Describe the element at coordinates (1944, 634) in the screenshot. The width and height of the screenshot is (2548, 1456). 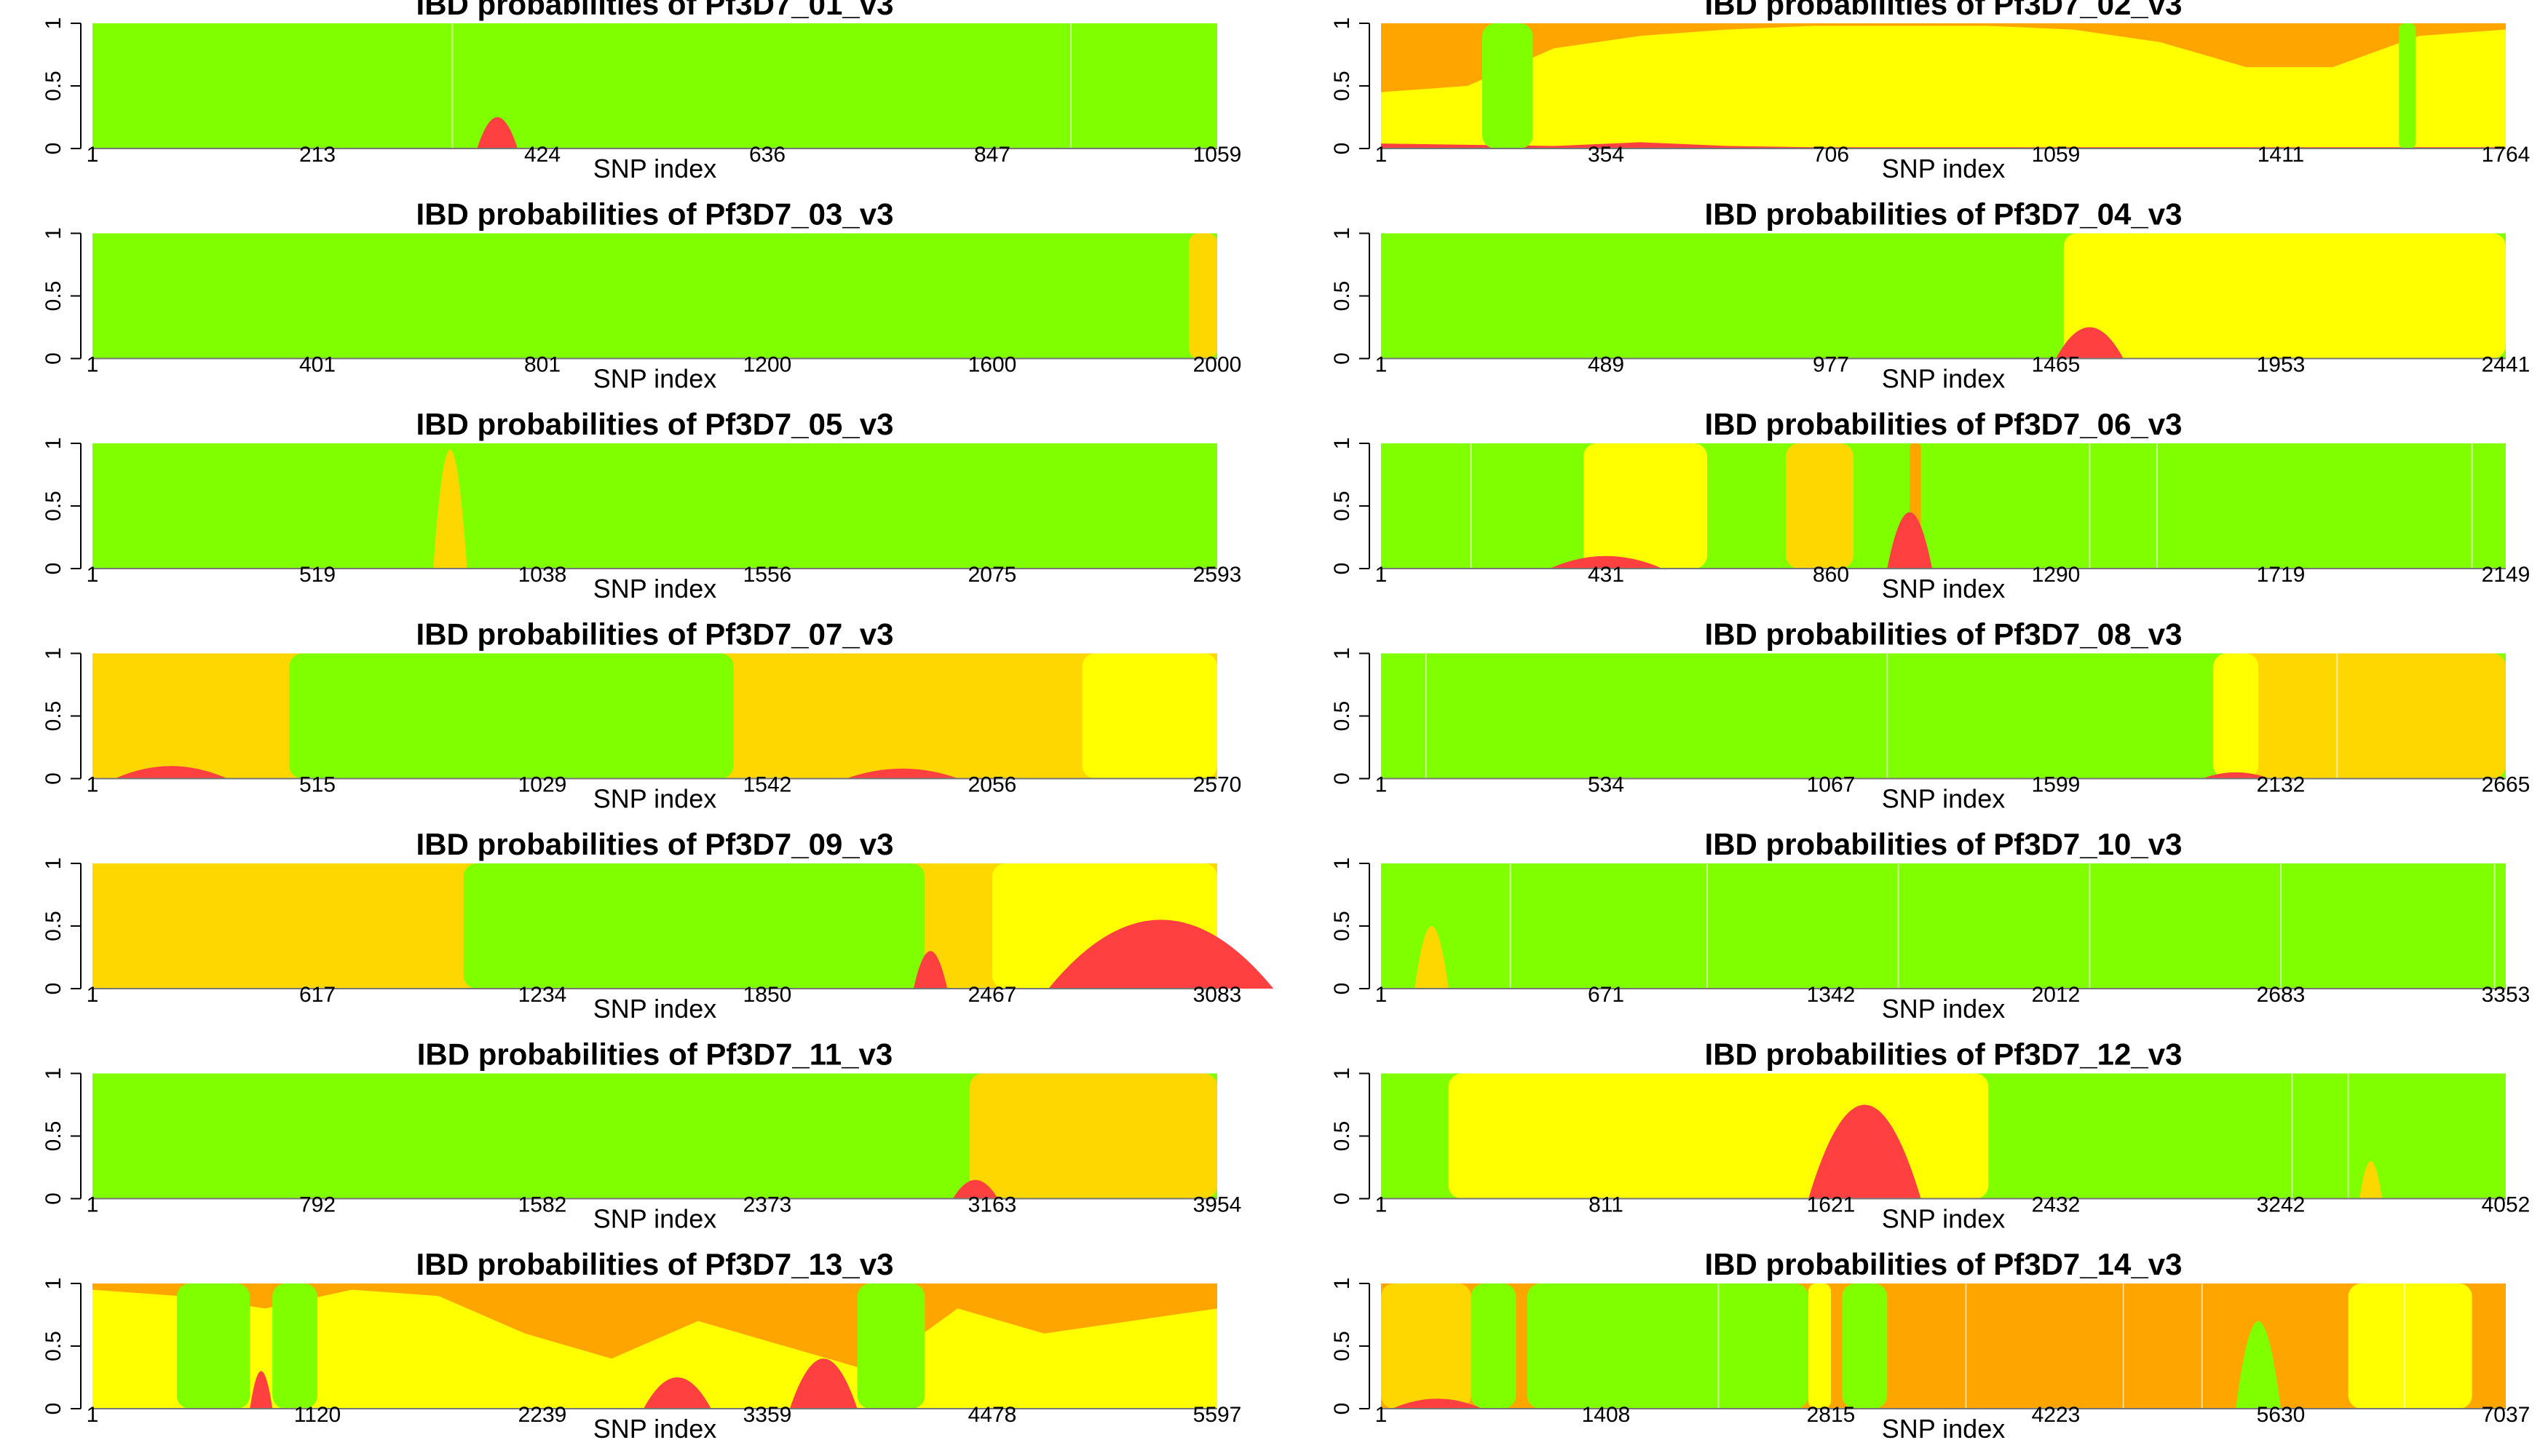
I see `panel-title: IBD probabilities of Pf3D7_08_v3` at that location.